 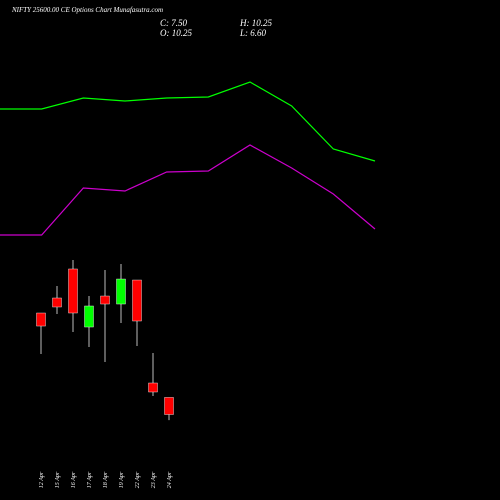 What do you see at coordinates (253, 33) in the screenshot?
I see `stat-low: L: 6.60` at bounding box center [253, 33].